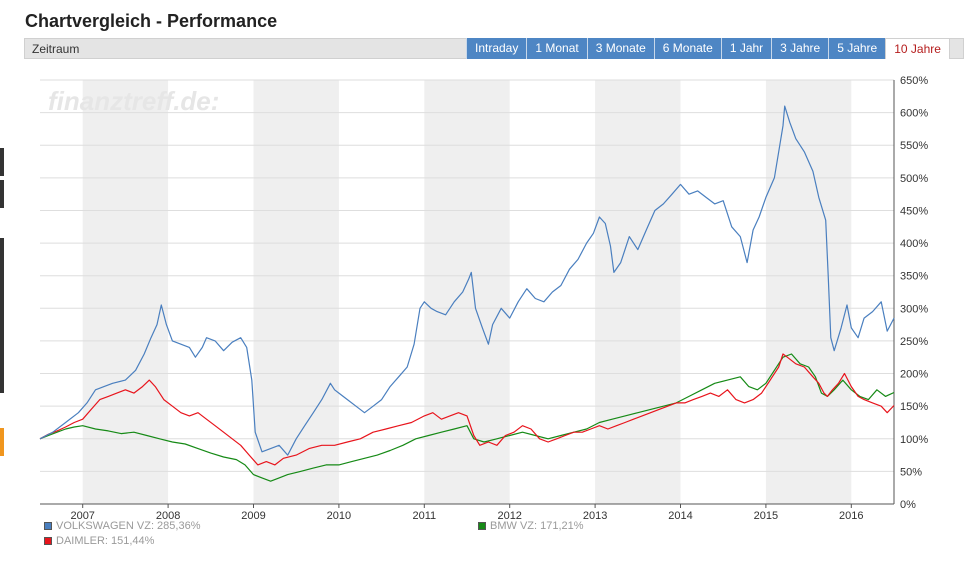 The height and width of the screenshot is (564, 980). What do you see at coordinates (908, 505) in the screenshot?
I see `y-tick-label: 0%` at bounding box center [908, 505].